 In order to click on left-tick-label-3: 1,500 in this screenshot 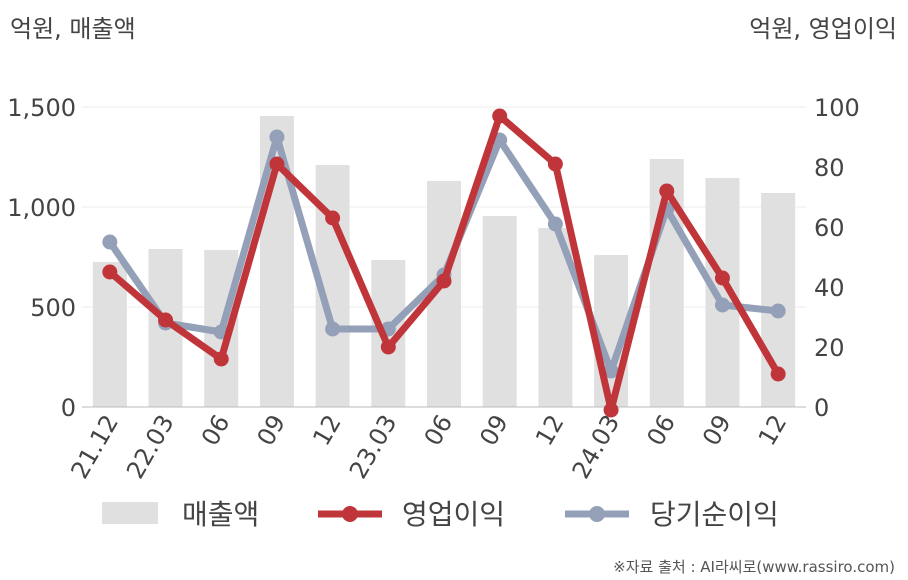, I will do `click(41, 108)`.